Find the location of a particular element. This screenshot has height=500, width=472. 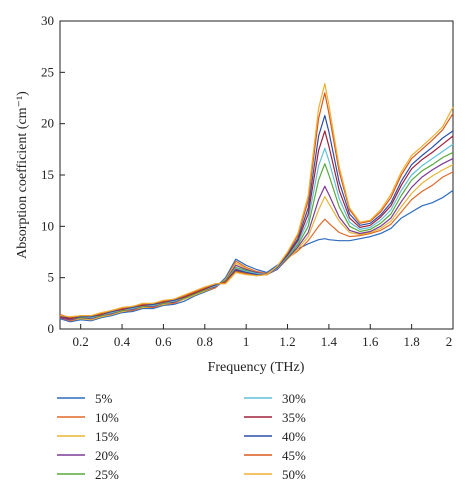

legend-label: 25% is located at coordinates (107, 474).